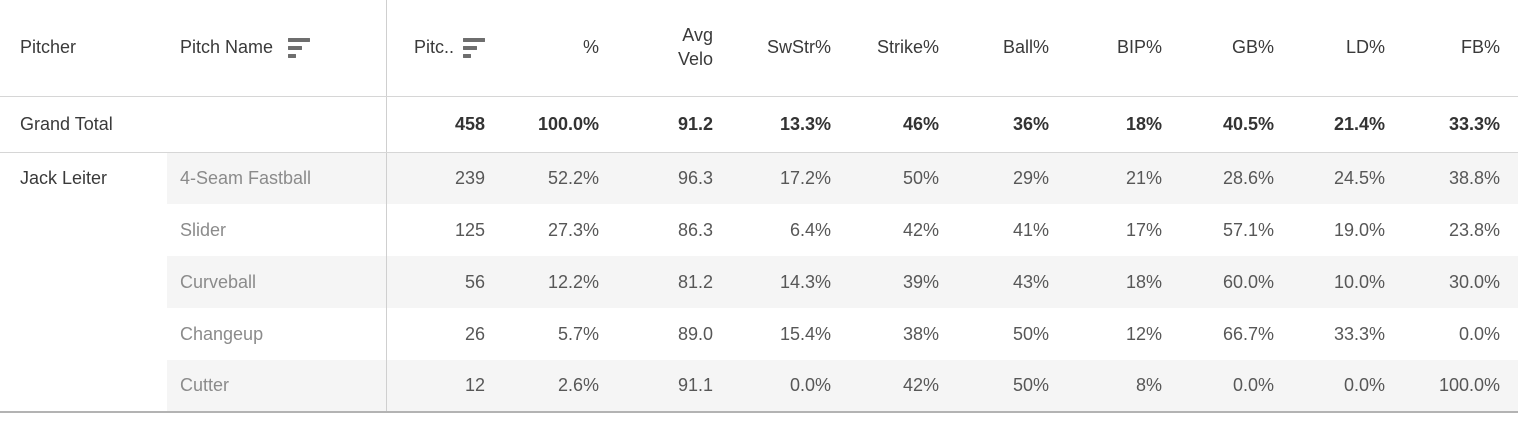 The width and height of the screenshot is (1518, 434). What do you see at coordinates (444, 178) in the screenshot?
I see `pitches-cell: 239` at bounding box center [444, 178].